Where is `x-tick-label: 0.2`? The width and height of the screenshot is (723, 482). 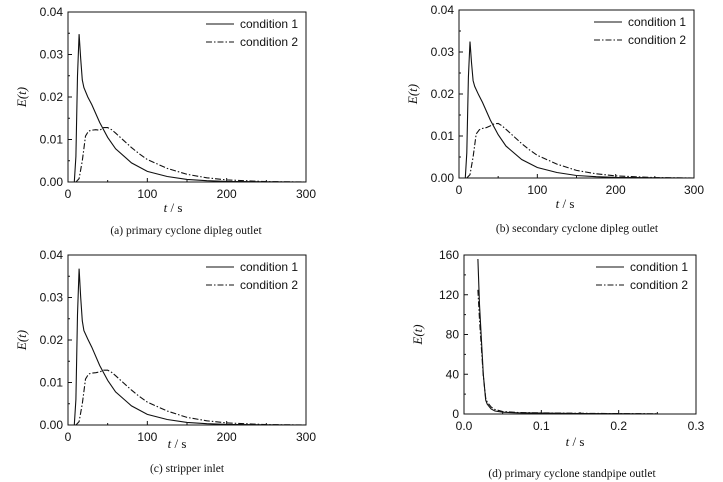 x-tick-label: 0.2 is located at coordinates (618, 426).